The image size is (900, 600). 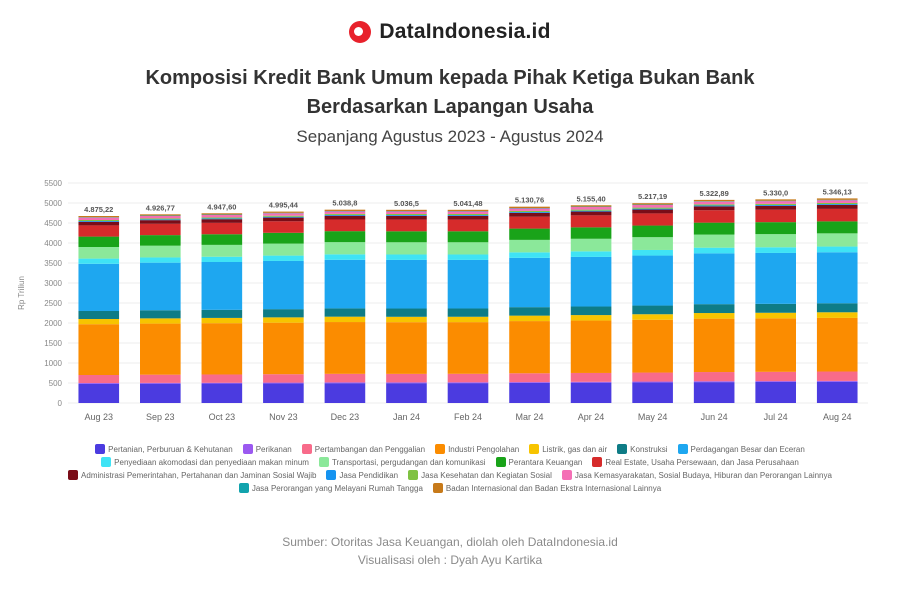 What do you see at coordinates (406, 203) in the screenshot?
I see `bar-total-label: 5.036,5` at bounding box center [406, 203].